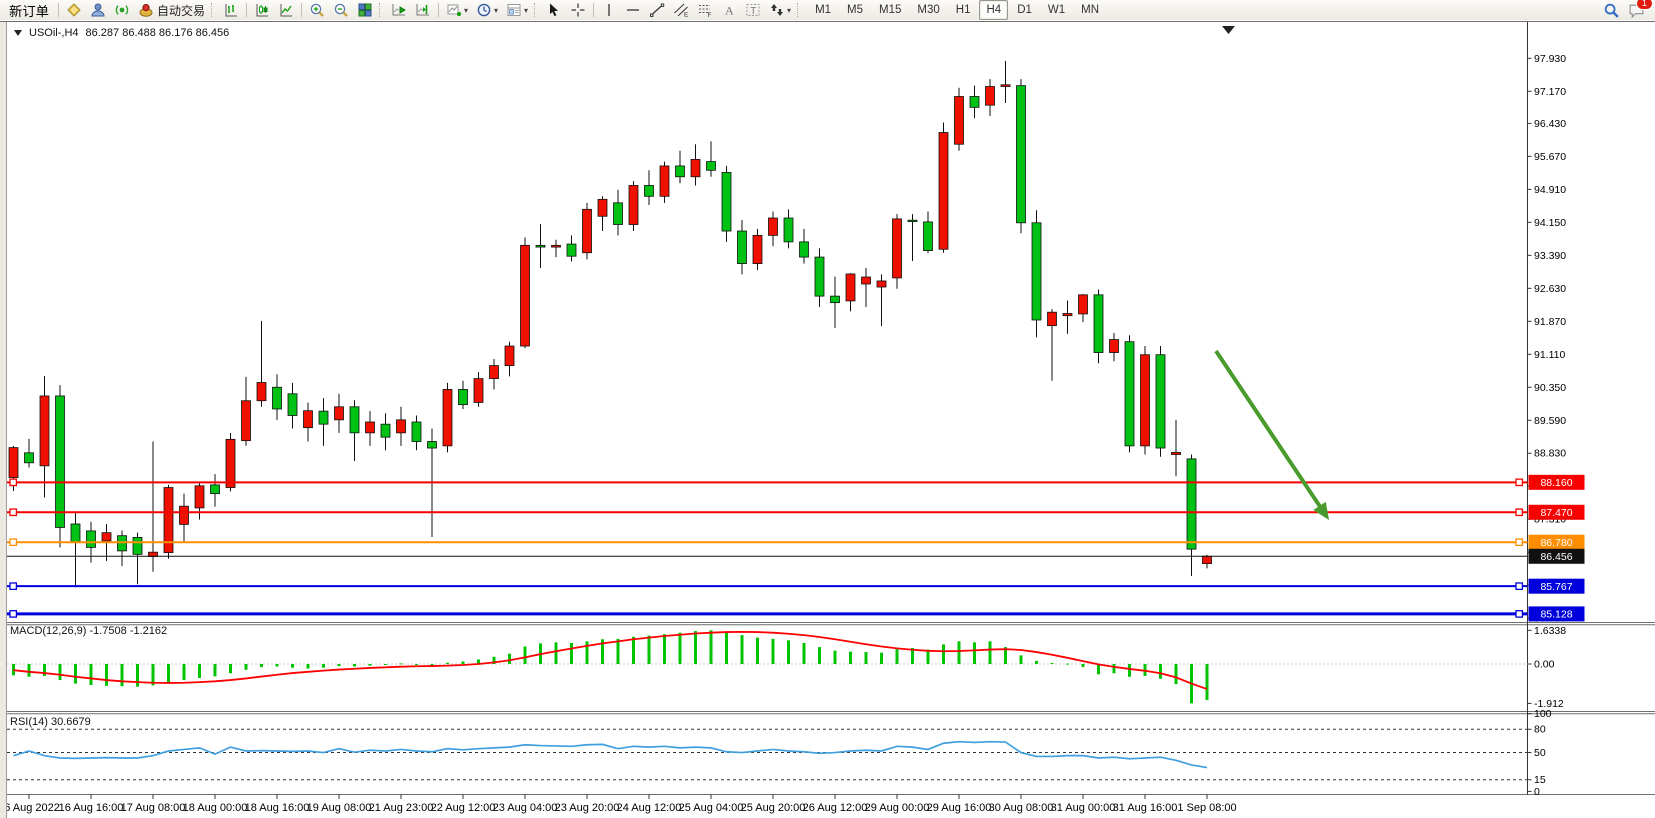 The image size is (1655, 818). Describe the element at coordinates (171, 10) in the screenshot. I see `auto-trading-button: 自动交易` at that location.